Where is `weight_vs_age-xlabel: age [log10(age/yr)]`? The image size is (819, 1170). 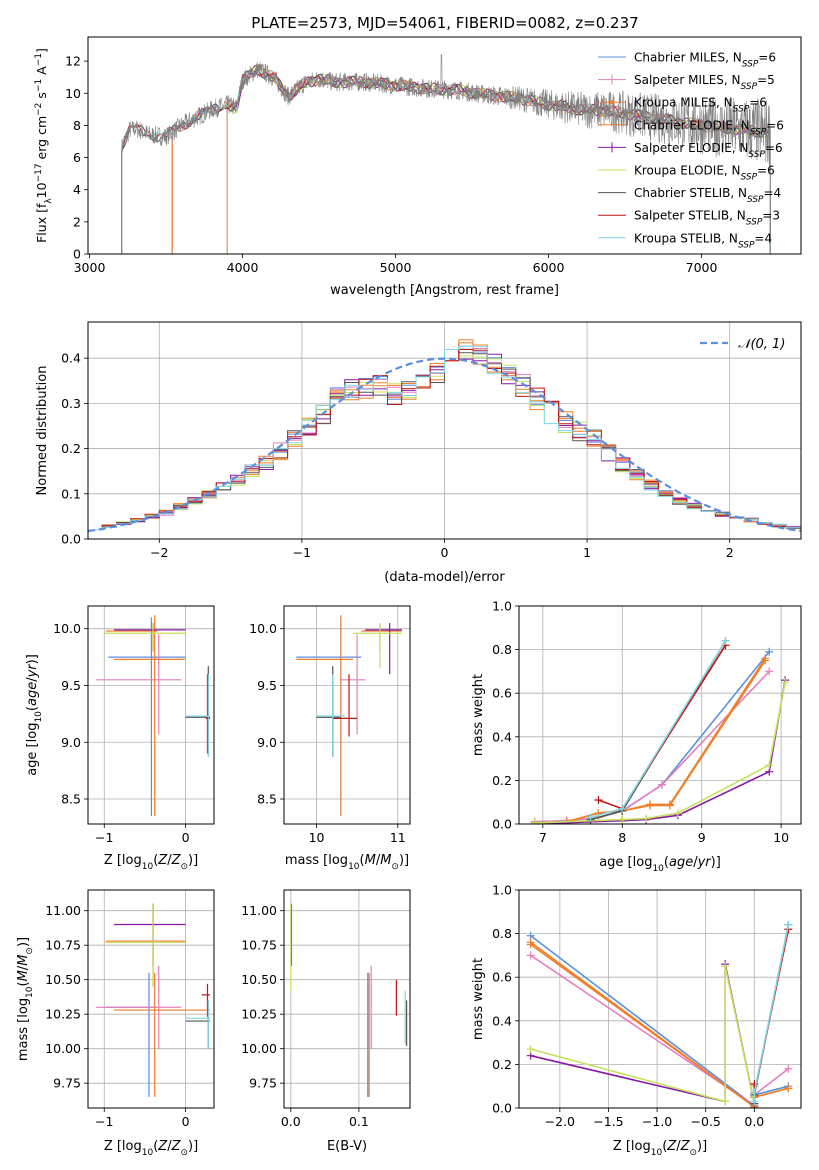
weight_vs_age-xlabel: age [log10(age/yr)] is located at coordinates (660, 864).